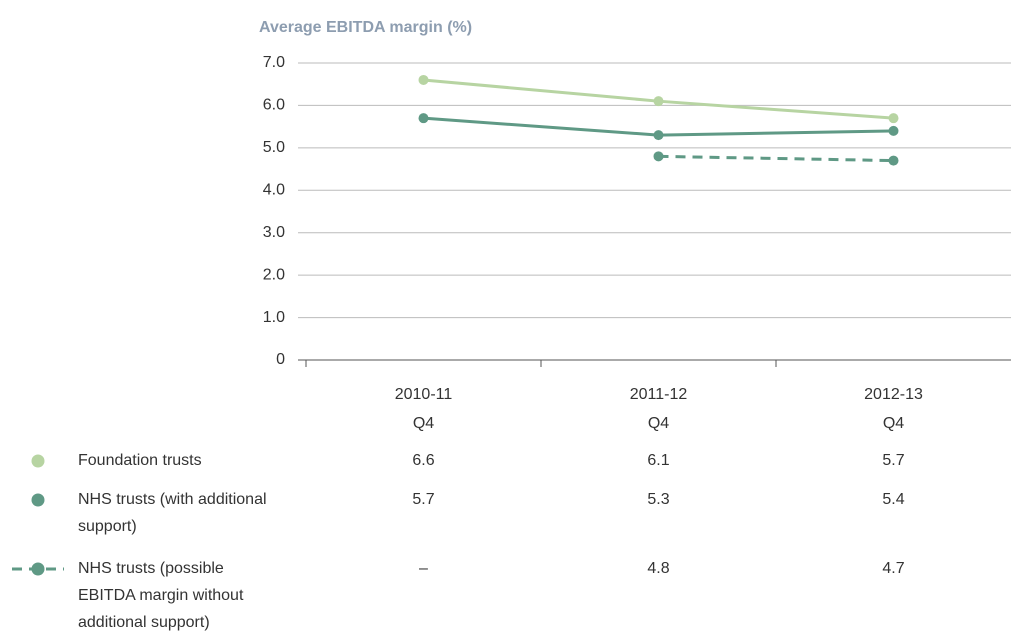 The height and width of the screenshot is (639, 1011). What do you see at coordinates (274, 190) in the screenshot?
I see `y-tick-label: 4.0` at bounding box center [274, 190].